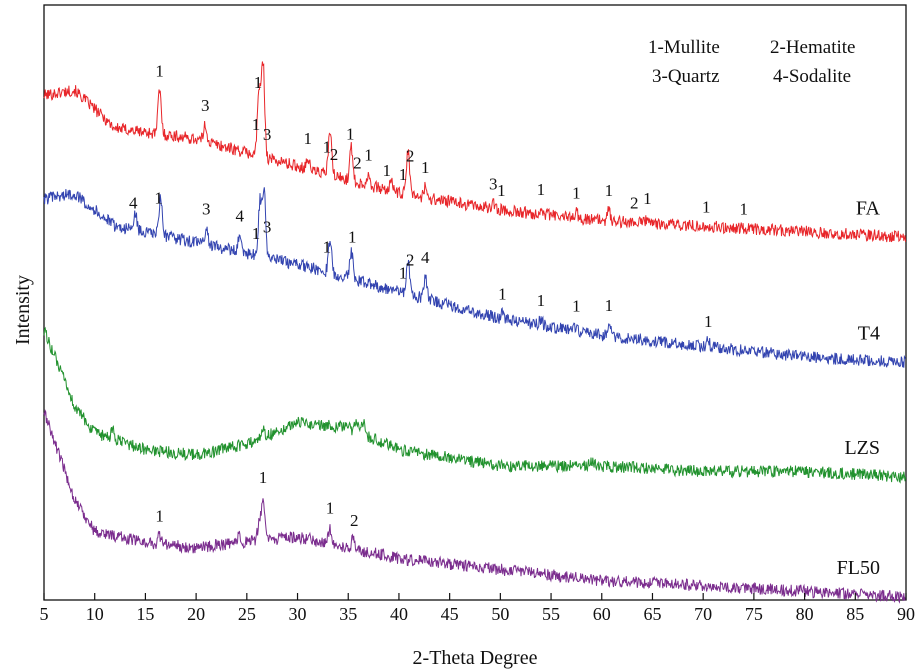 This screenshot has height=672, width=921. What do you see at coordinates (868, 208) in the screenshot?
I see `series-label-fa: FA` at bounding box center [868, 208].